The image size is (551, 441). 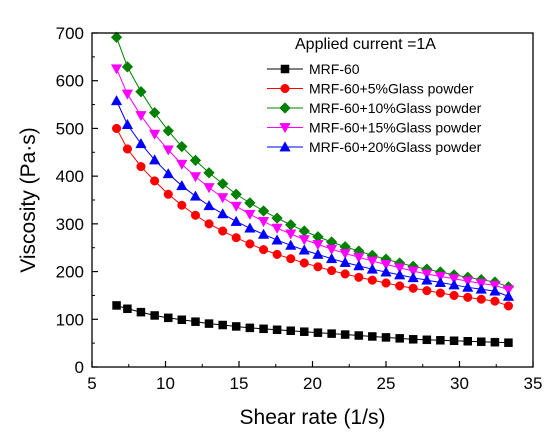 I want to click on legend-label: MRF-60+20%Glass powder, so click(x=395, y=147).